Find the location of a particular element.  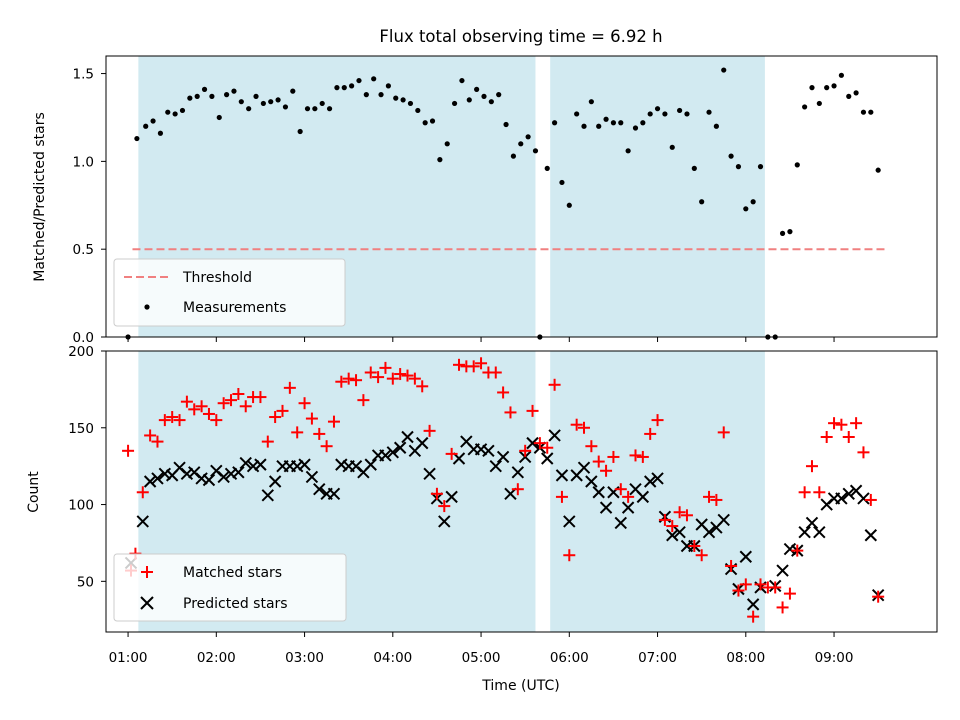

y-tick-label: 1.0 is located at coordinates (83, 162).